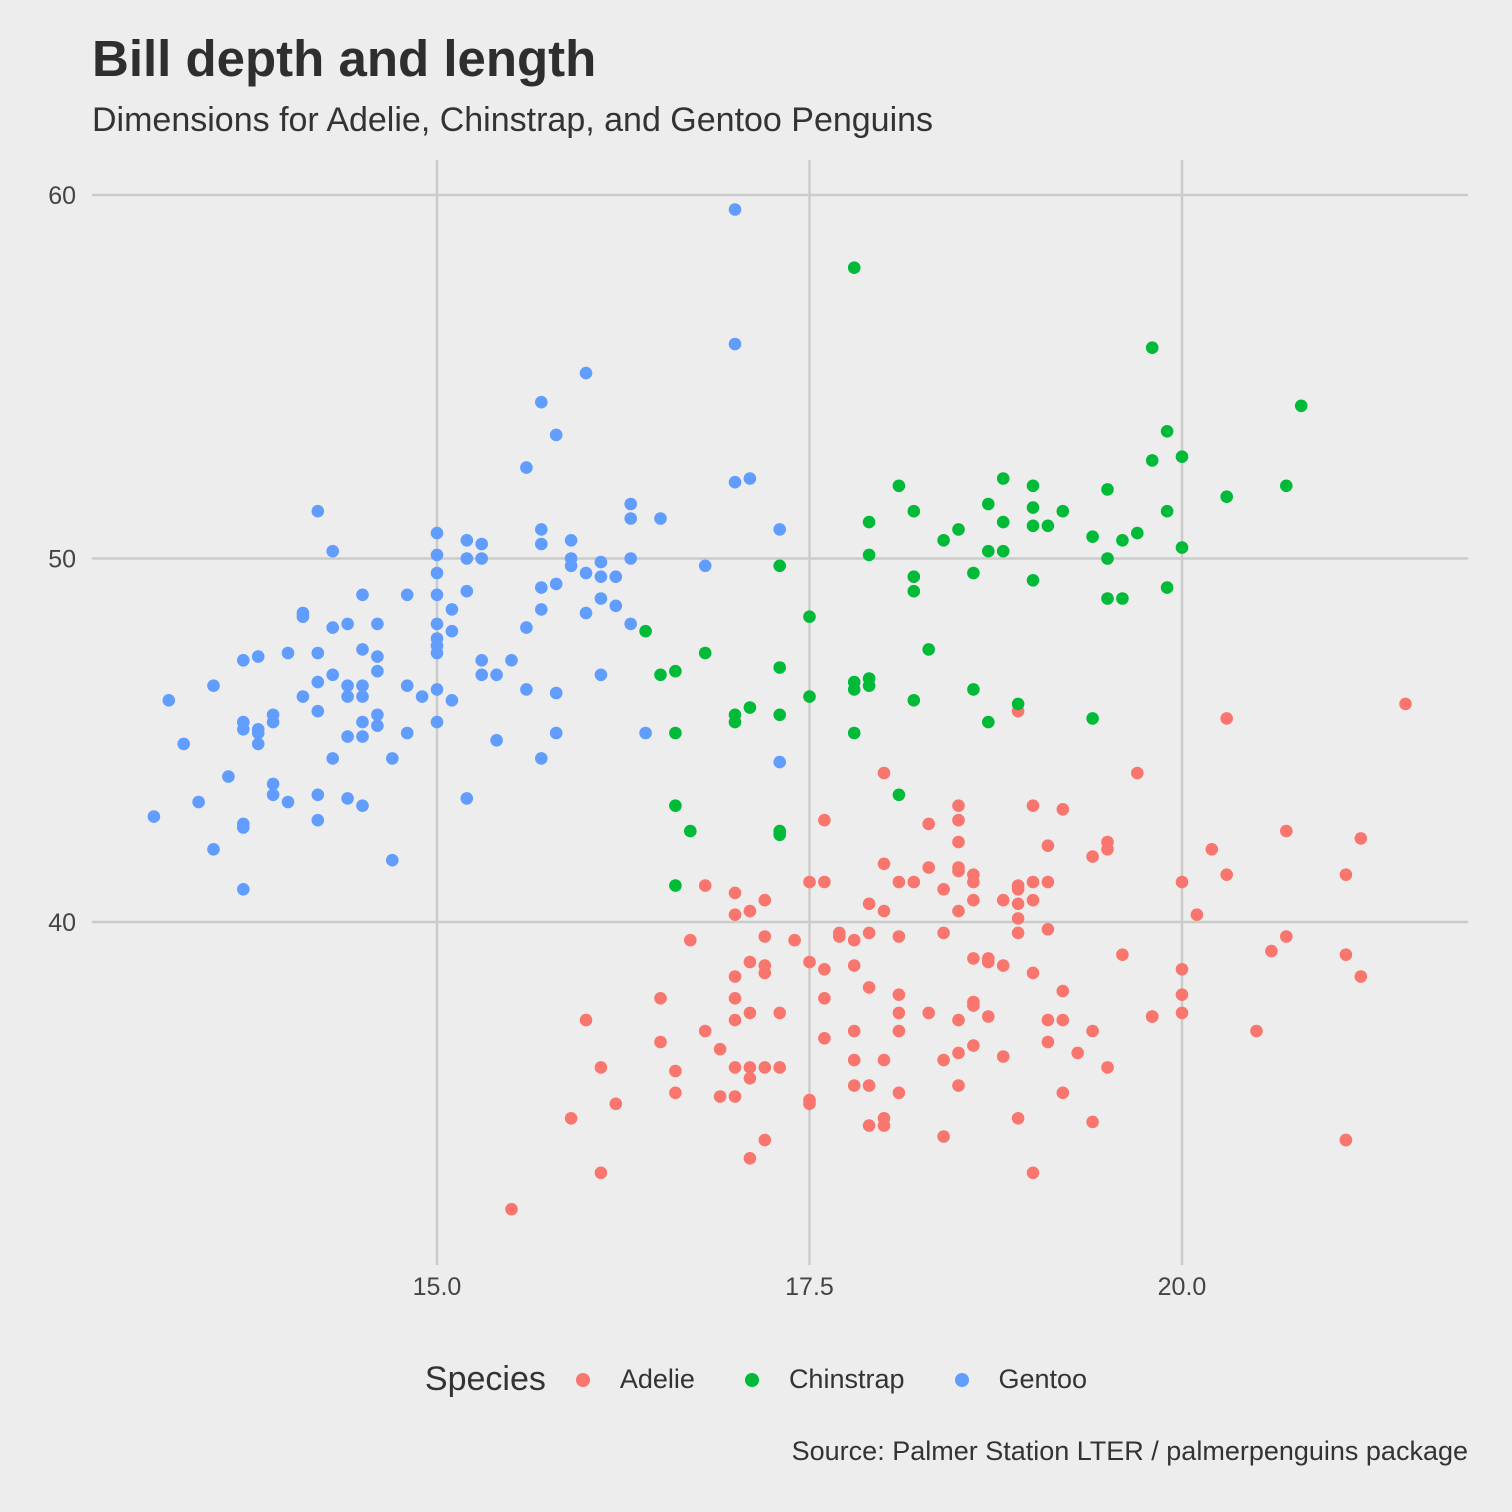 Image resolution: width=1512 pixels, height=1512 pixels. Describe the element at coordinates (1020, 1379) in the screenshot. I see `legend-item-gentoo: Gentoo` at that location.